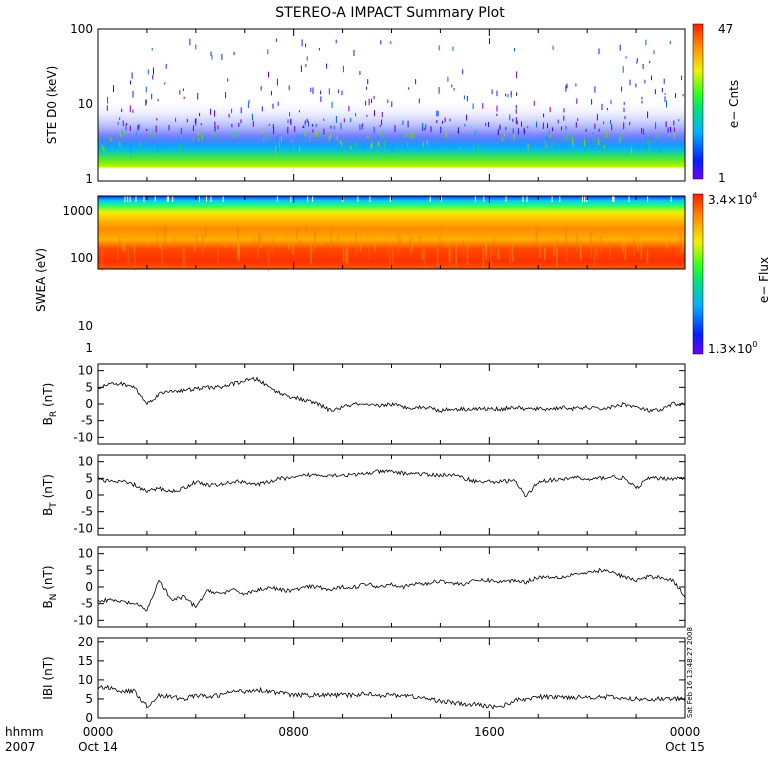  What do you see at coordinates (83, 437) in the screenshot?
I see `br-ytick-label: -10` at bounding box center [83, 437].